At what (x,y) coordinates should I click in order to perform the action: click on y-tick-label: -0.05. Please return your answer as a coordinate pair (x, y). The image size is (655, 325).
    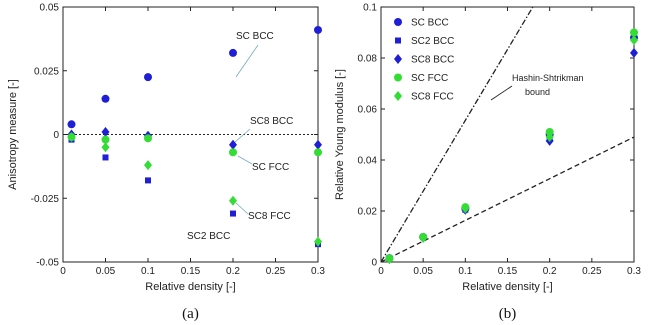
    Looking at the image, I should click on (47, 263).